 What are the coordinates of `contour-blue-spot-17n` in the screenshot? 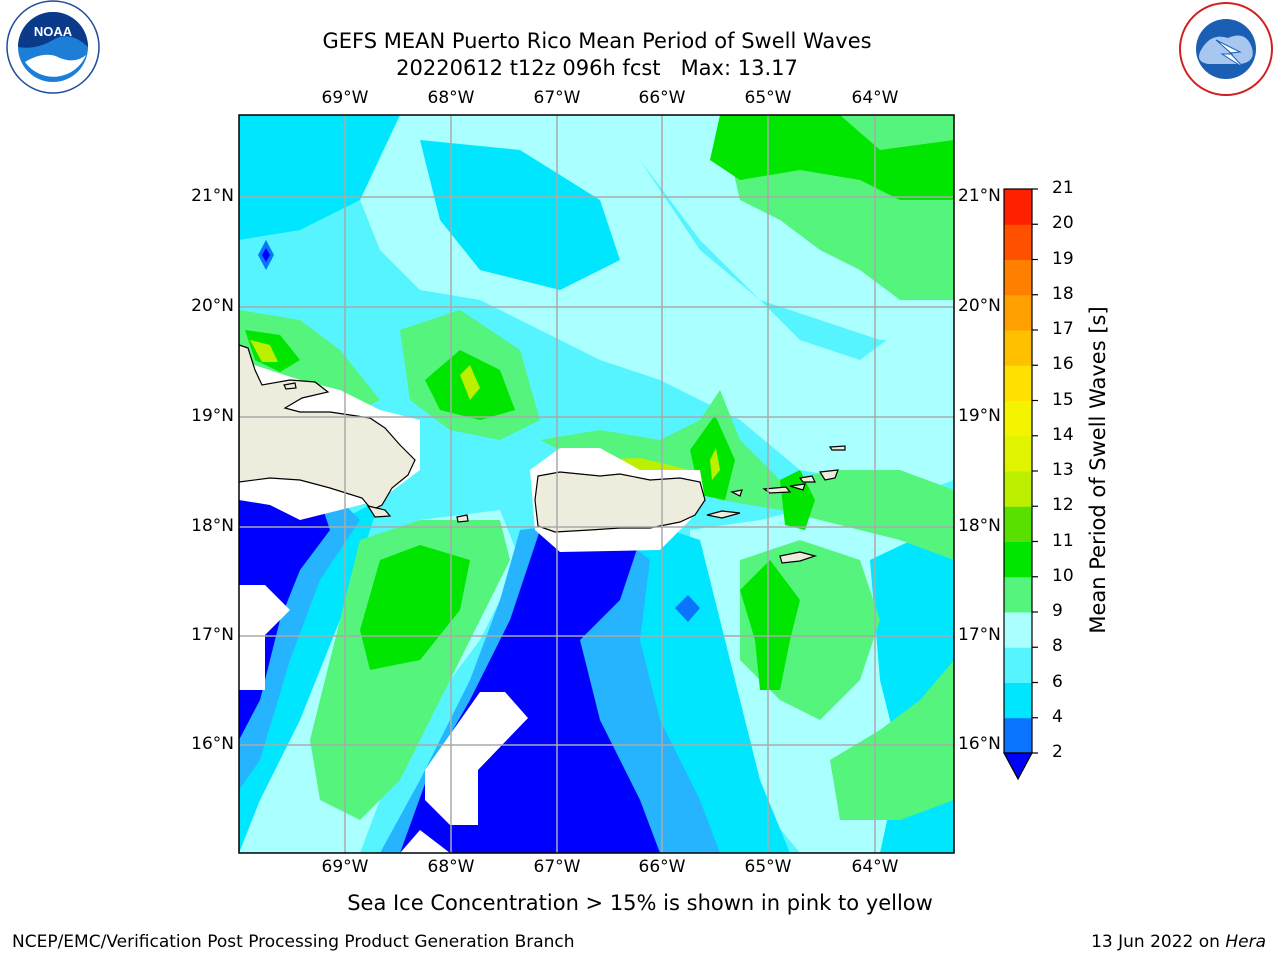 It's located at (687, 608).